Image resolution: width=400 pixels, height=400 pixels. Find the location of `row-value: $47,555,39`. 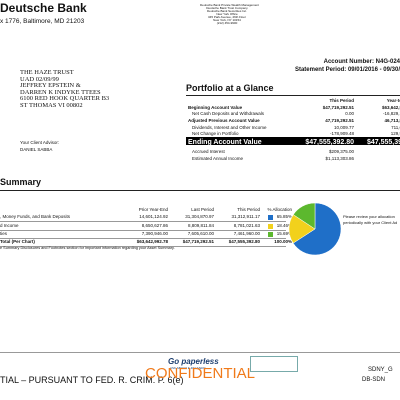

row-value: $47,555,39 is located at coordinates (383, 142).